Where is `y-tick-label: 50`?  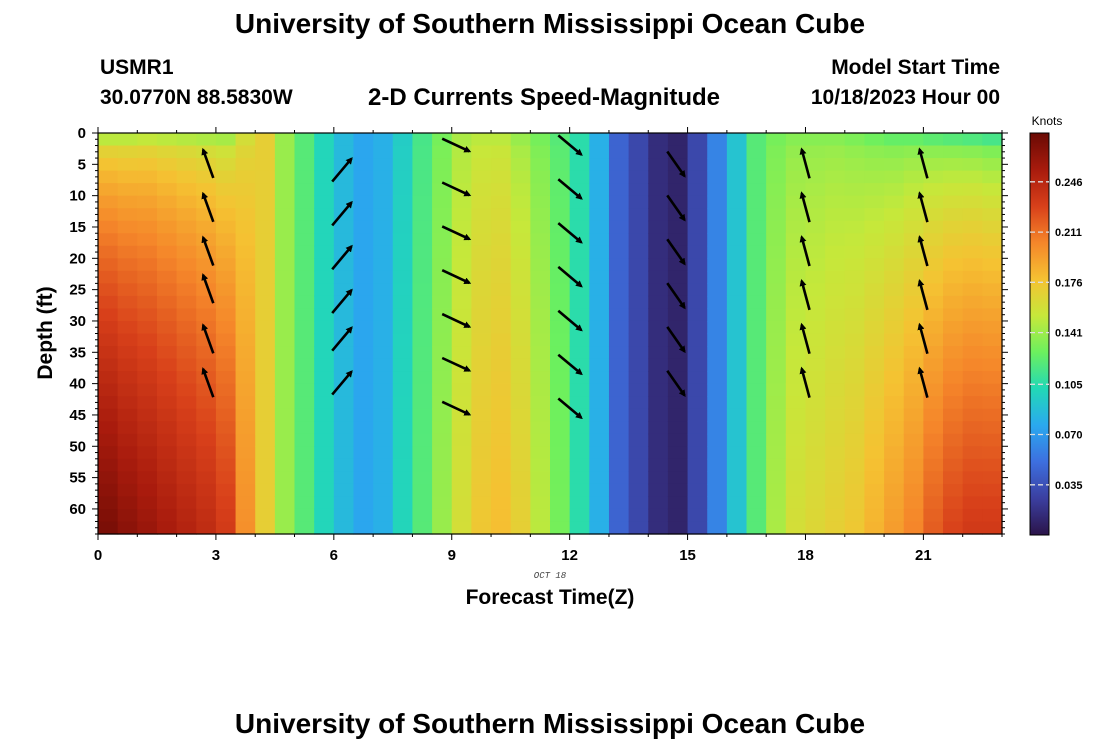
y-tick-label: 50 is located at coordinates (77, 446).